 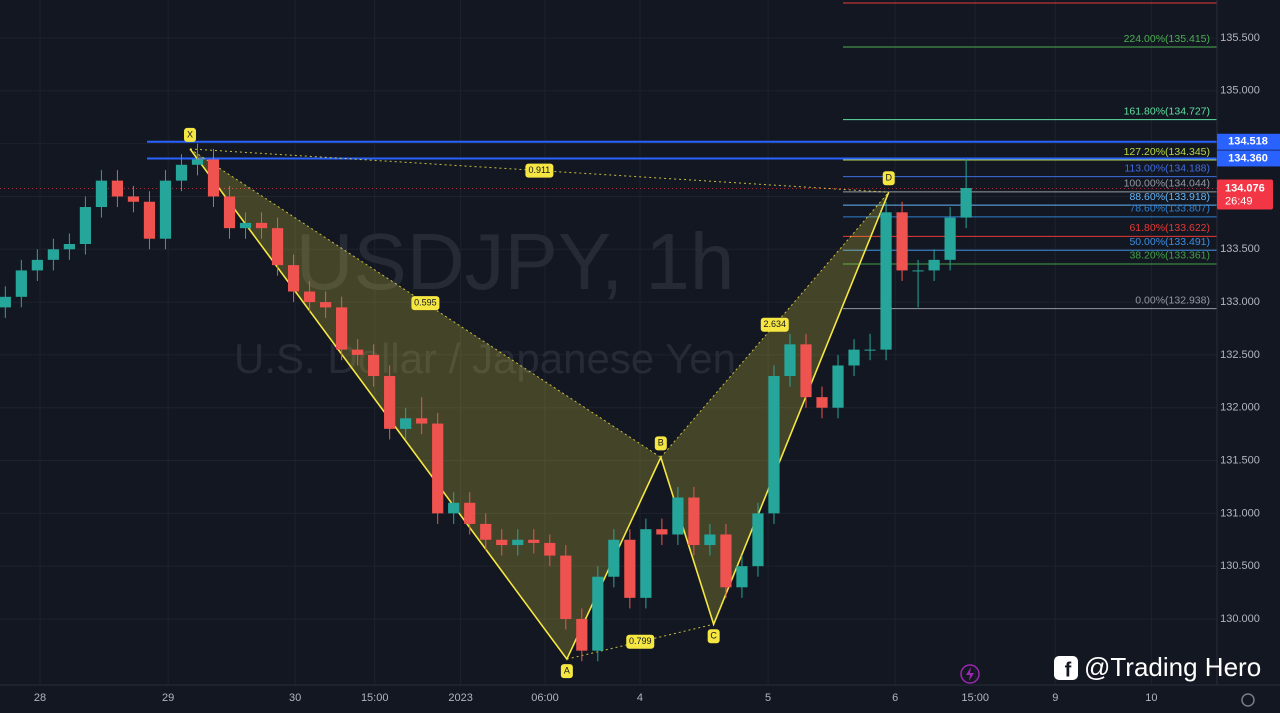 I want to click on brand-logo-letter: f, so click(x=1068, y=670).